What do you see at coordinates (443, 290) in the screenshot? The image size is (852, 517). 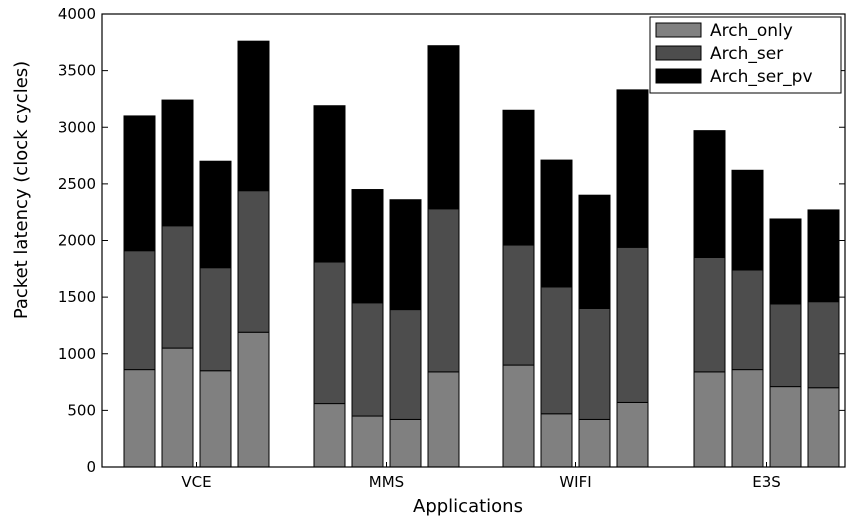 I see `bar-mms-4-arch-ser` at bounding box center [443, 290].